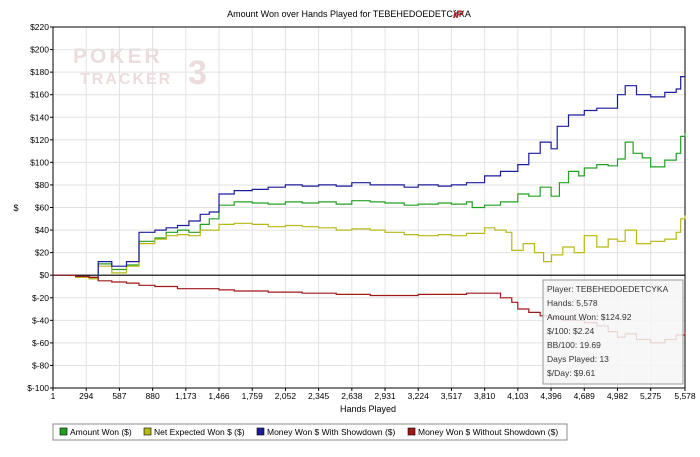 The image size is (700, 457). I want to click on x-tick-label: 4,396, so click(551, 396).